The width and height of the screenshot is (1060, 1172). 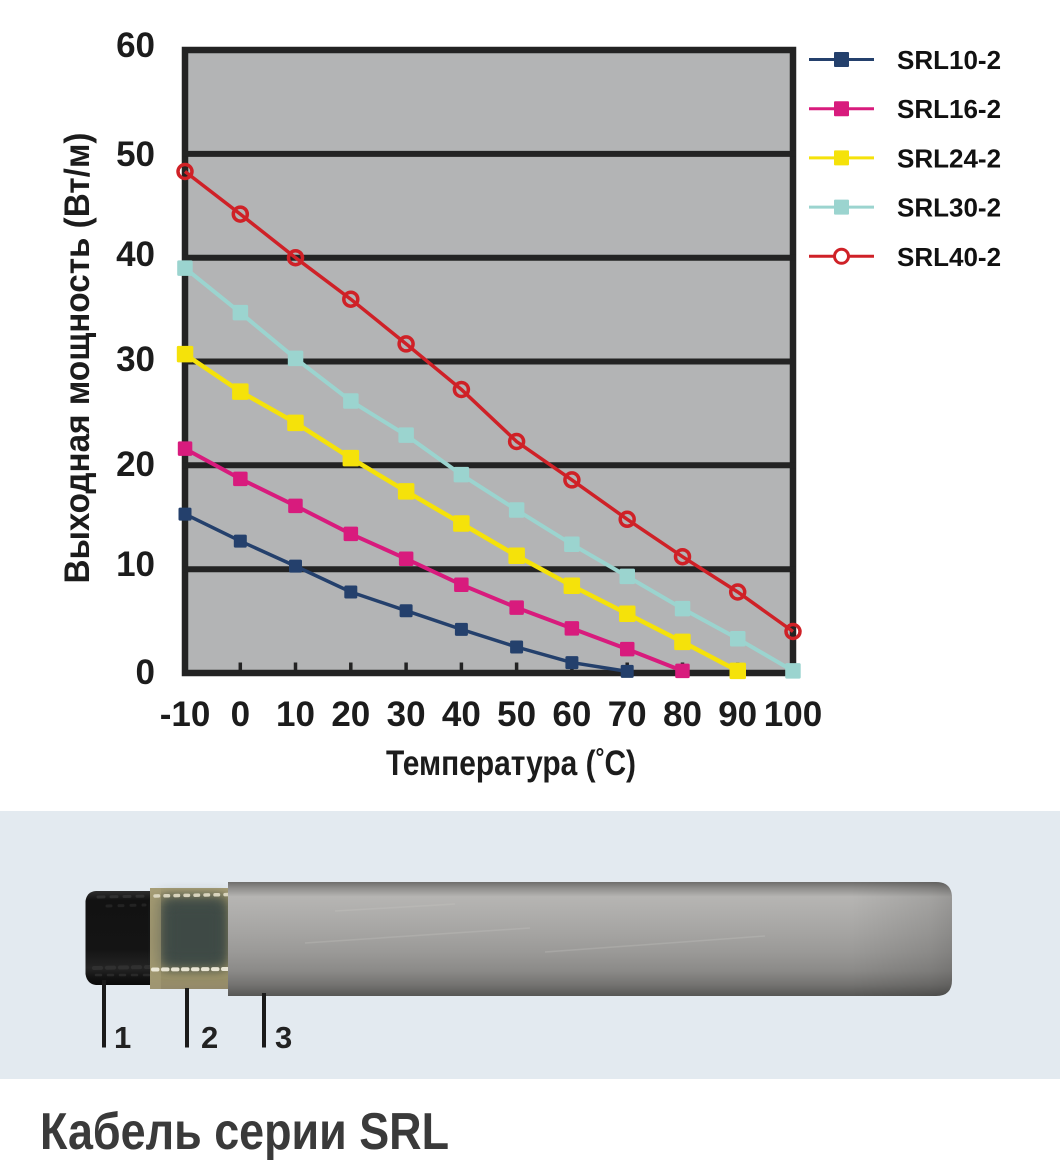 What do you see at coordinates (949, 257) in the screenshot?
I see `svg-text: SRL40-2` at bounding box center [949, 257].